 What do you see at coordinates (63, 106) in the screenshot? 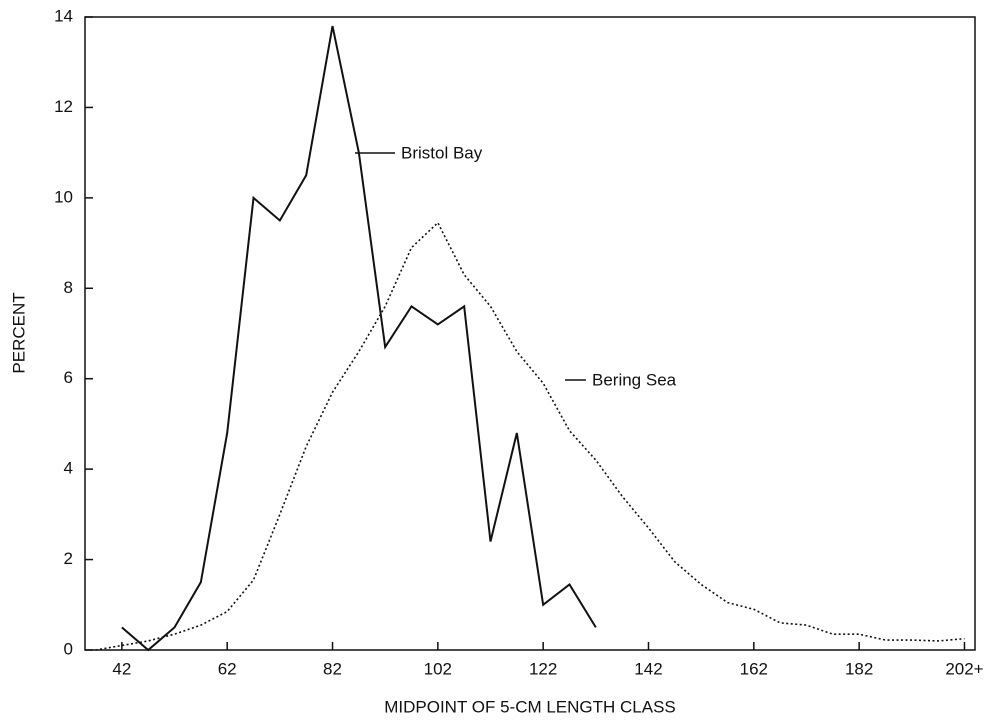
I see `y-tick-label: 12` at bounding box center [63, 106].